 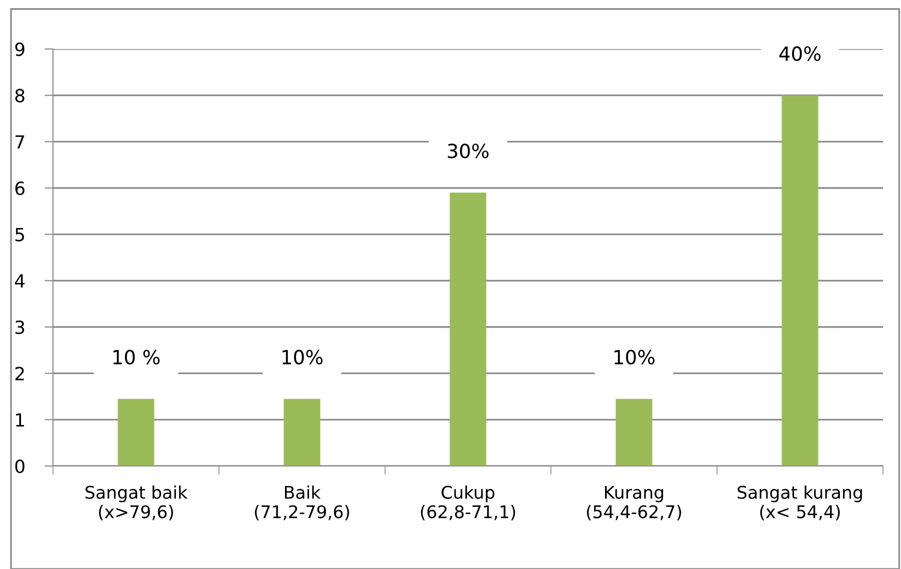 What do you see at coordinates (468, 502) in the screenshot?
I see `x-tick-label: Cukup (62,8-71,1)` at bounding box center [468, 502].